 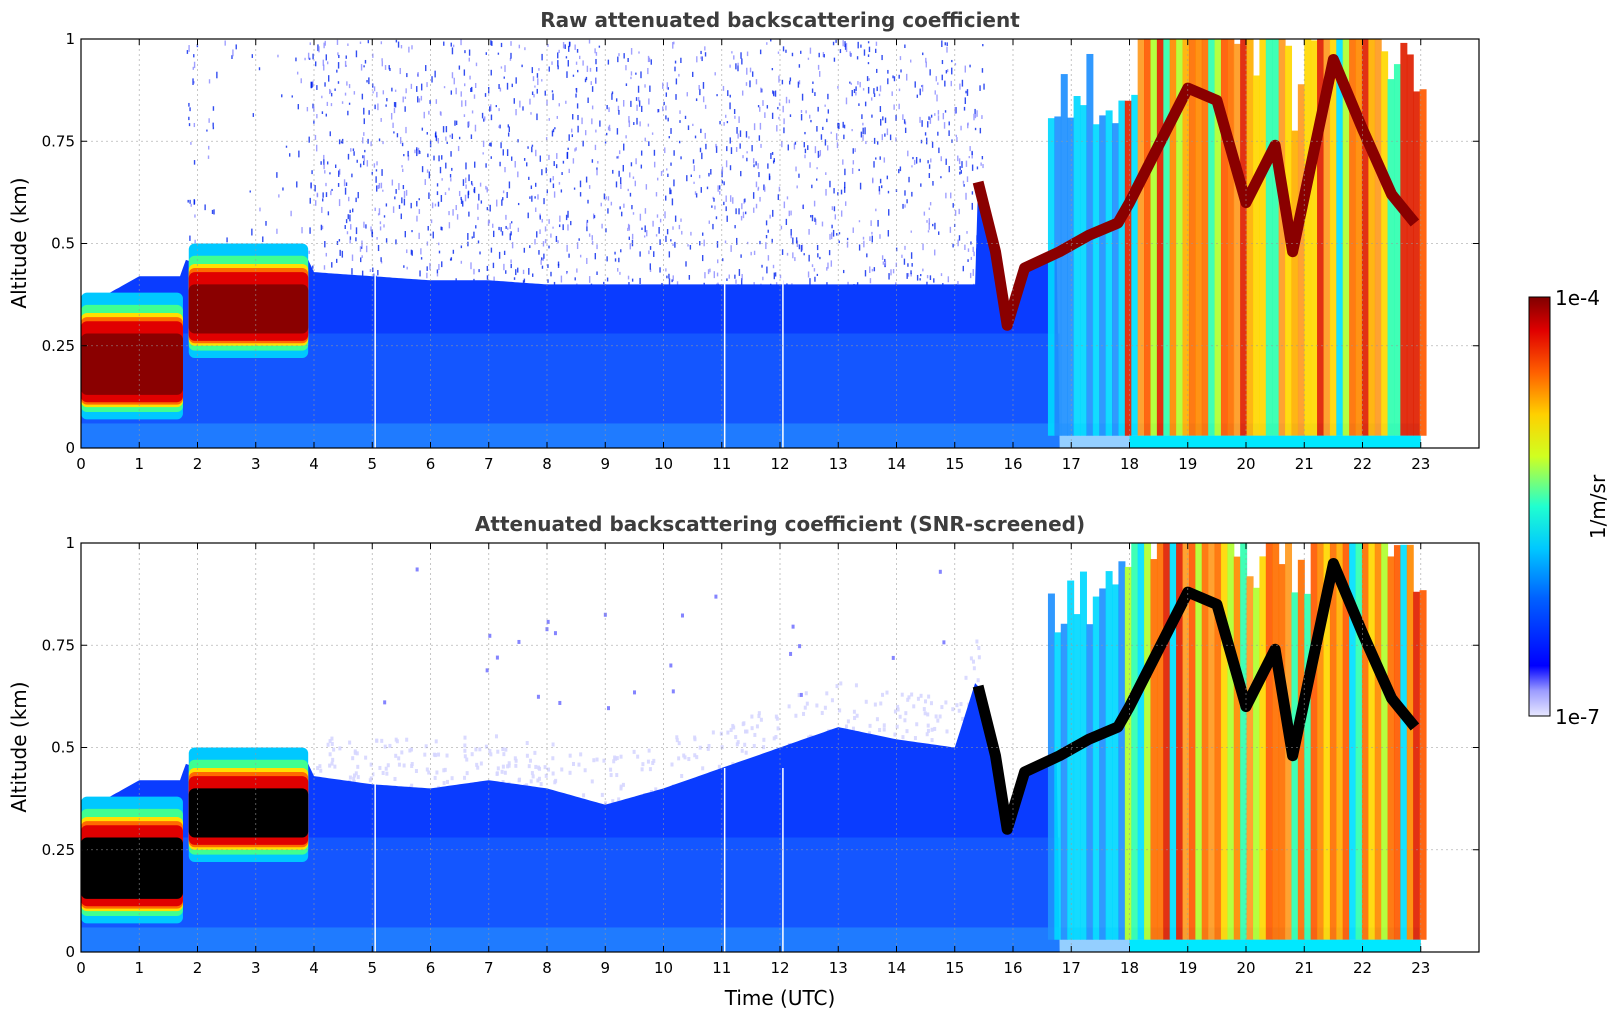 What do you see at coordinates (1598, 506) in the screenshot?
I see `colorbar-unit-label: 1/m/sr` at bounding box center [1598, 506].